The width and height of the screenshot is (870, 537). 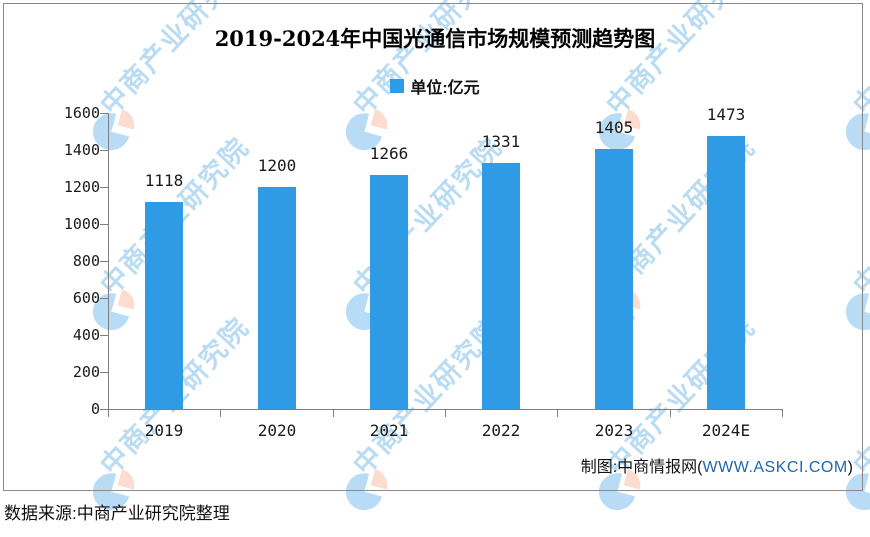 I want to click on credit-suffix: ), so click(x=850, y=467).